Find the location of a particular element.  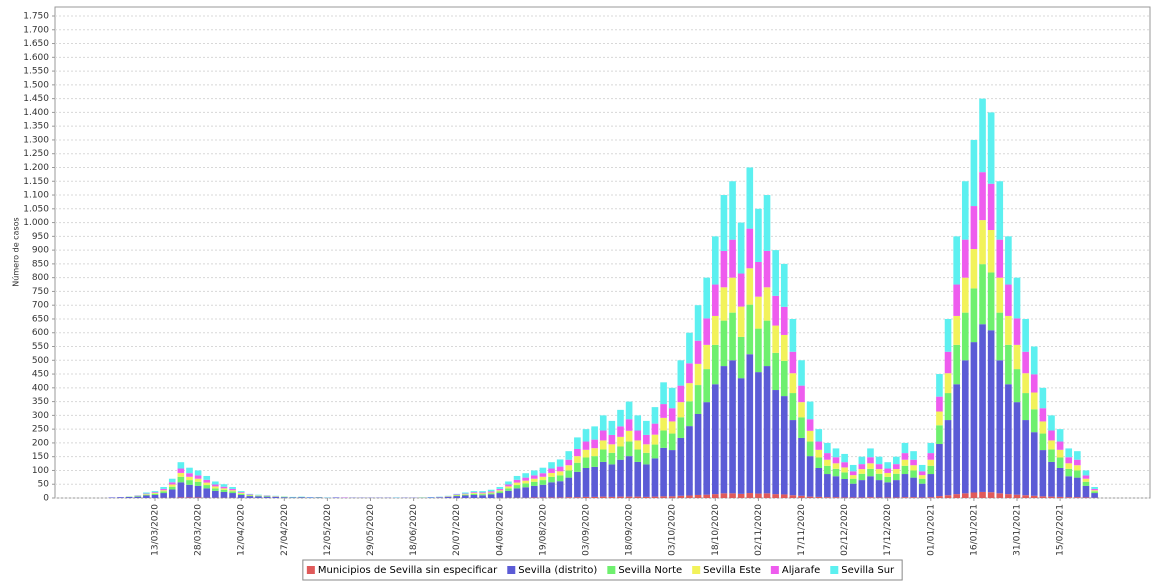

y-tick-label: 1.150 is located at coordinates (36, 182).